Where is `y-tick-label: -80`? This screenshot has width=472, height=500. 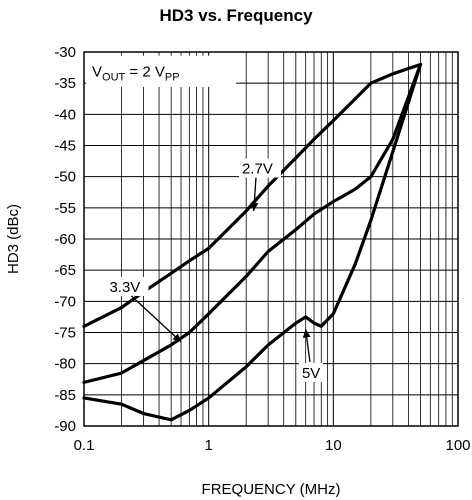 y-tick-label: -80 is located at coordinates (65, 364).